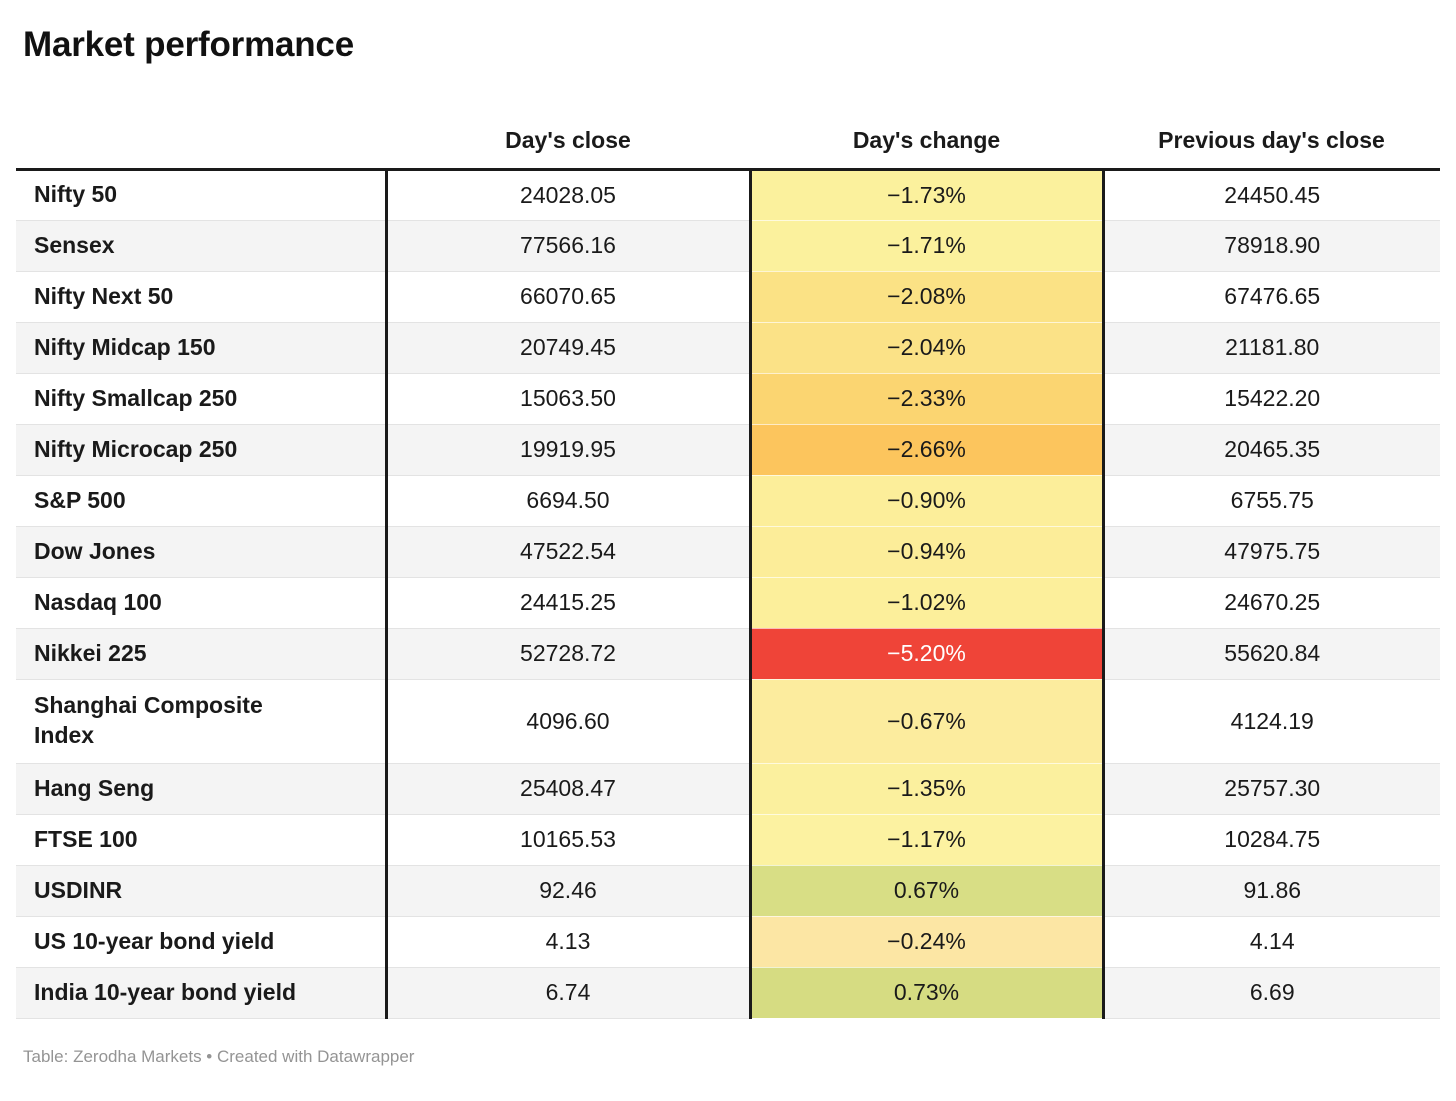 Image resolution: width=1456 pixels, height=1101 pixels. Describe the element at coordinates (1271, 449) in the screenshot. I see `prev-close-cell: 20465.35` at that location.